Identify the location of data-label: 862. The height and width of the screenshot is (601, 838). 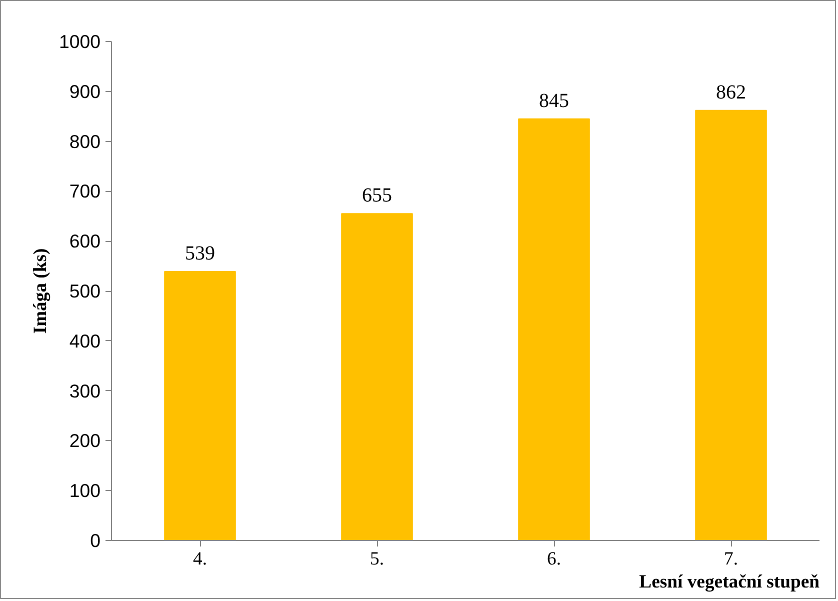
(731, 92).